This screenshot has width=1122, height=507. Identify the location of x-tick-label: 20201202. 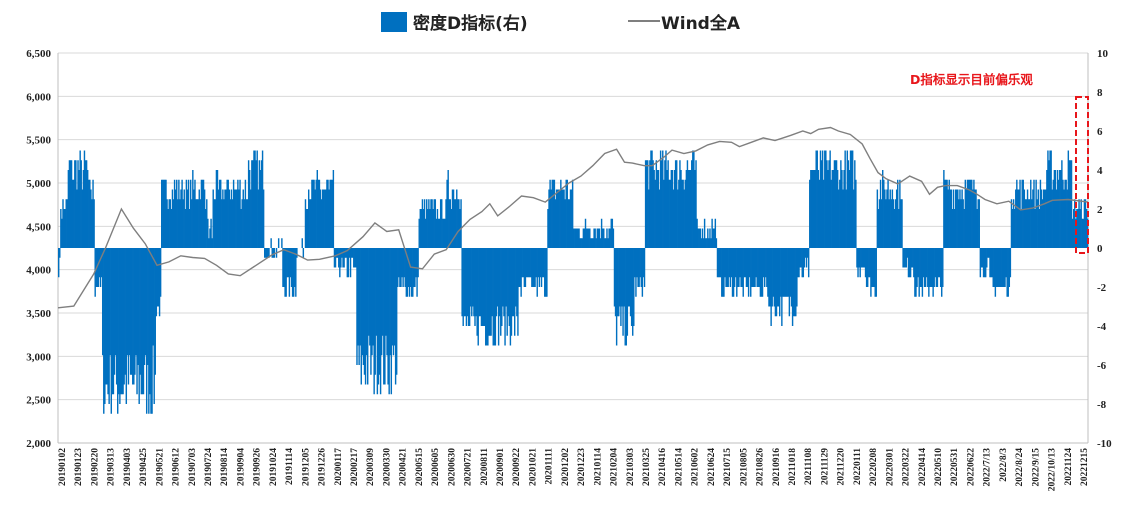
(566, 467).